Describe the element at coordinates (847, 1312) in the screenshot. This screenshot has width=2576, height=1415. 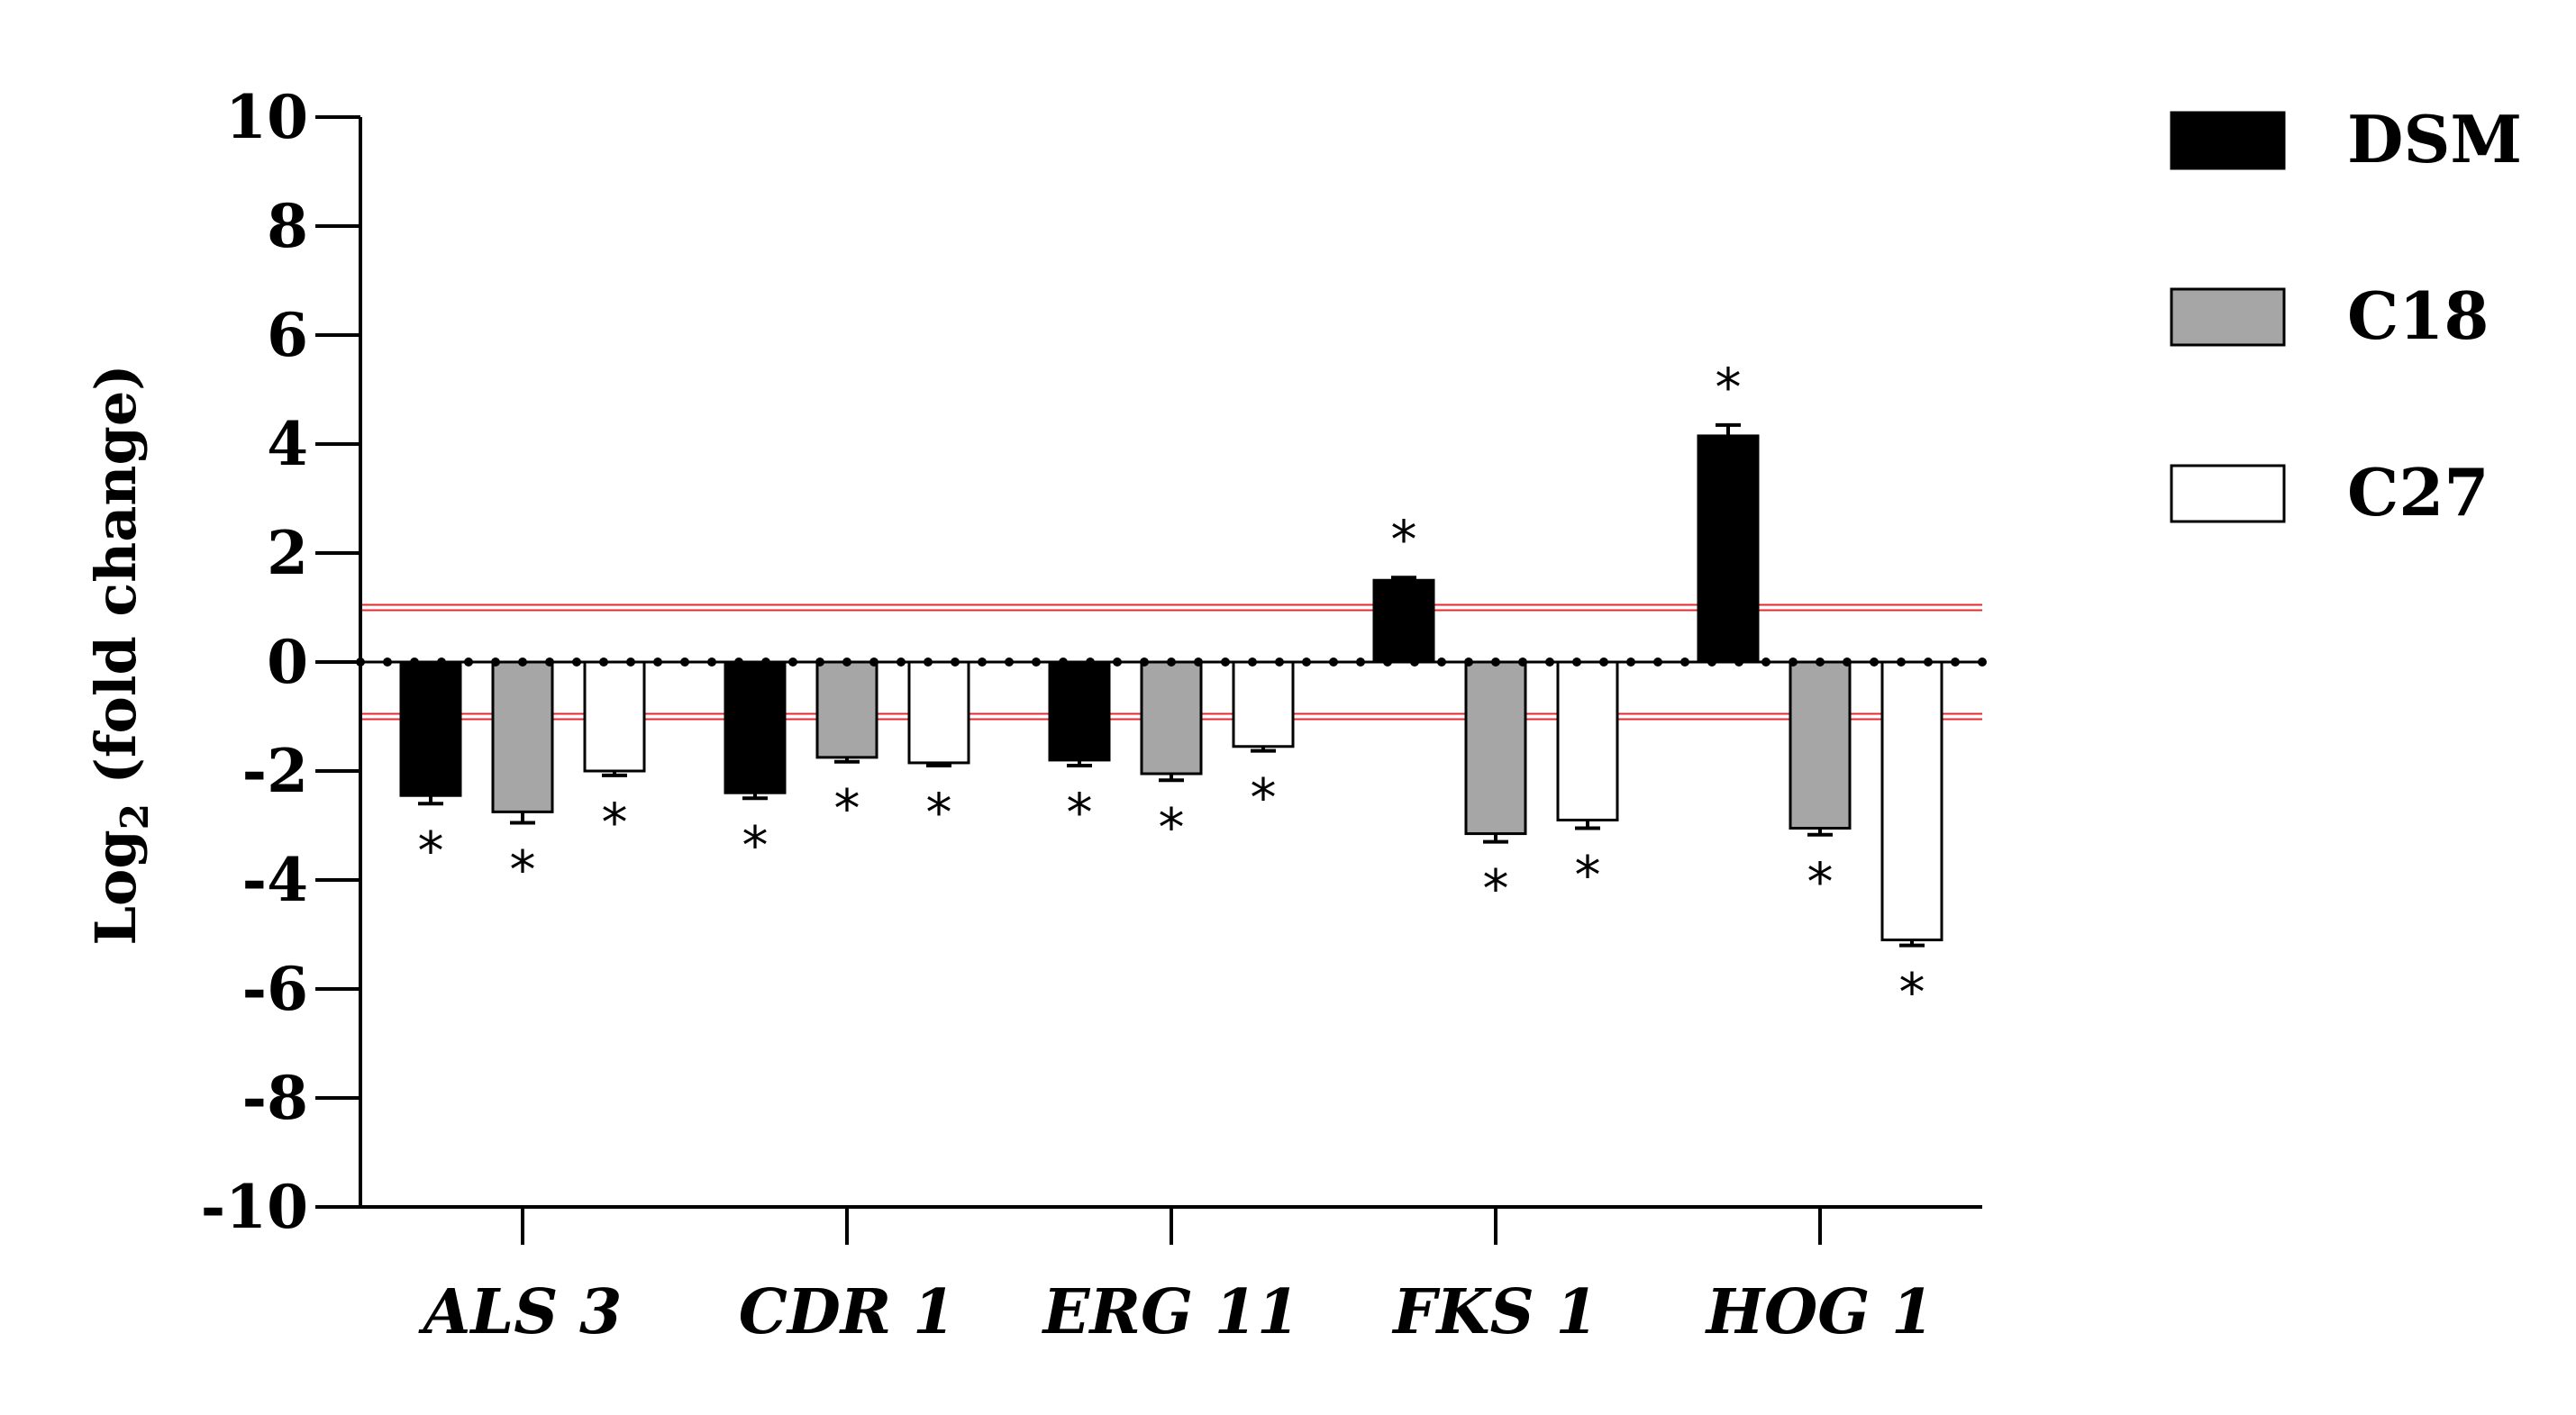
I see `x-tick-label-1: CDR 1` at that location.